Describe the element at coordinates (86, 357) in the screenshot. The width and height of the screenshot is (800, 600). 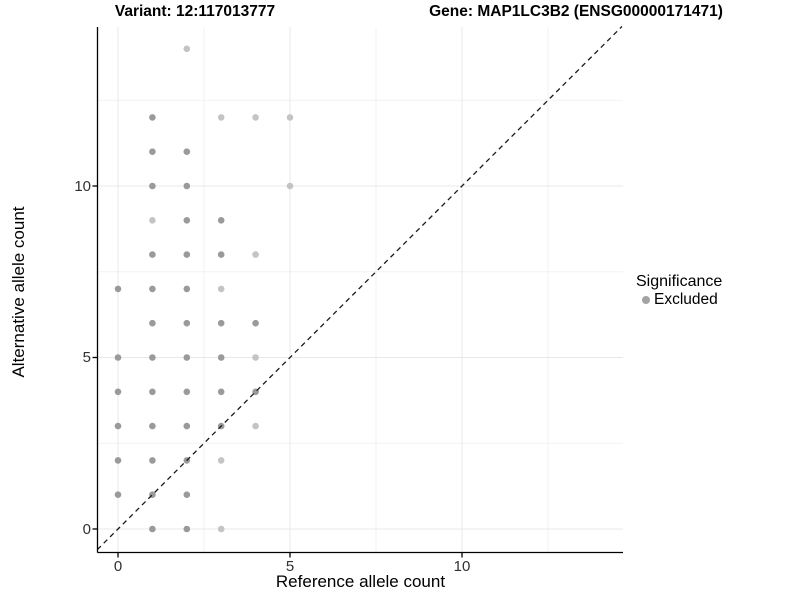
I see `y-tick-label-5: 5` at that location.